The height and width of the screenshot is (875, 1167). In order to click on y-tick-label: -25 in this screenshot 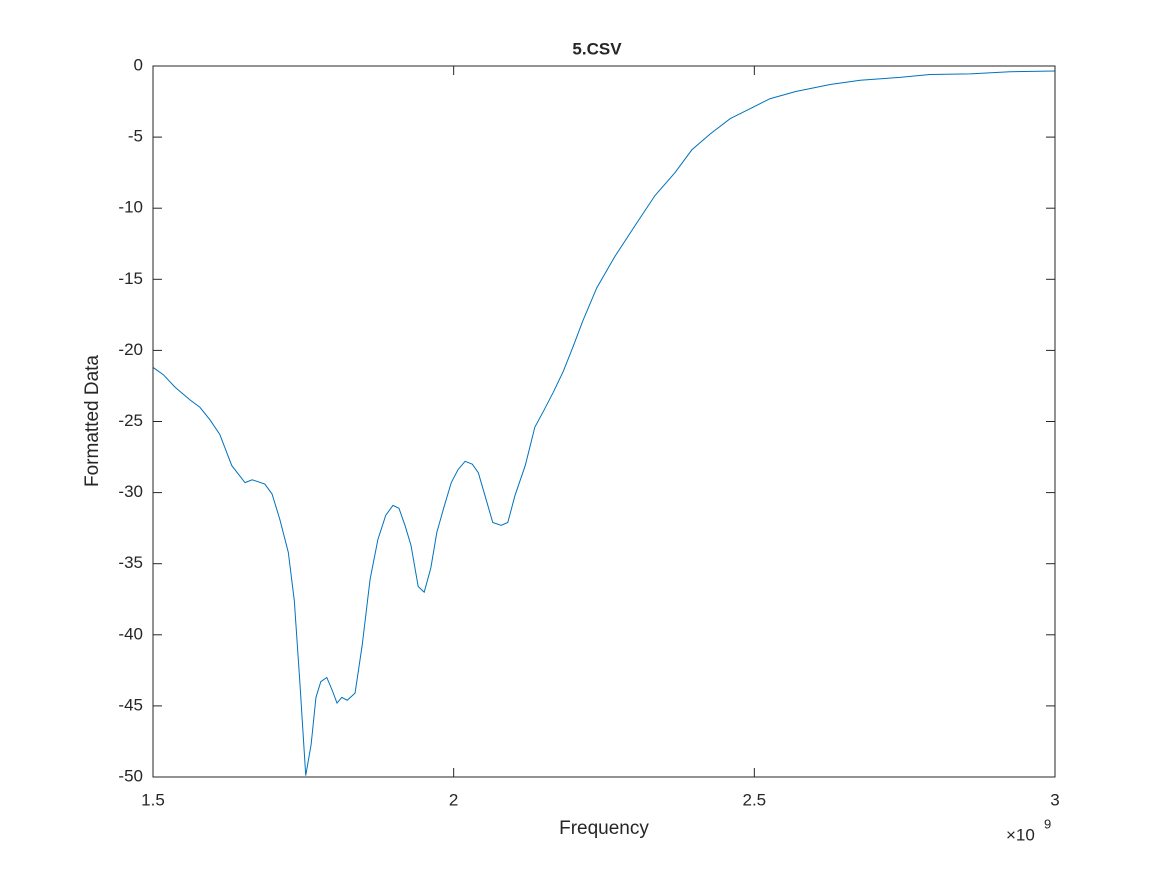, I will do `click(130, 420)`.